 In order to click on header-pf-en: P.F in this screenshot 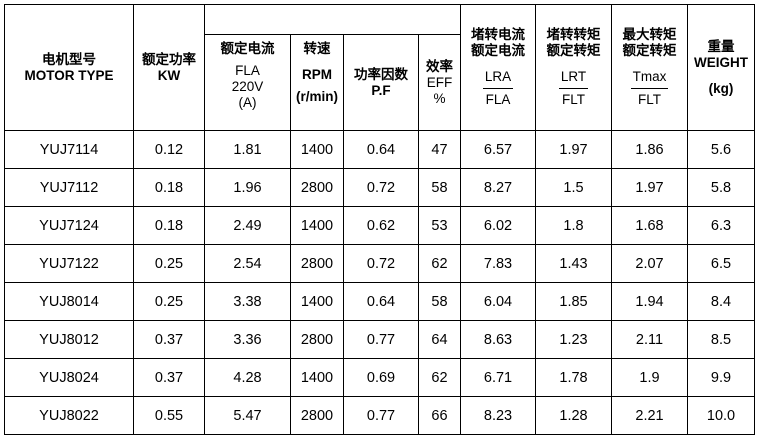, I will do `click(381, 90)`.